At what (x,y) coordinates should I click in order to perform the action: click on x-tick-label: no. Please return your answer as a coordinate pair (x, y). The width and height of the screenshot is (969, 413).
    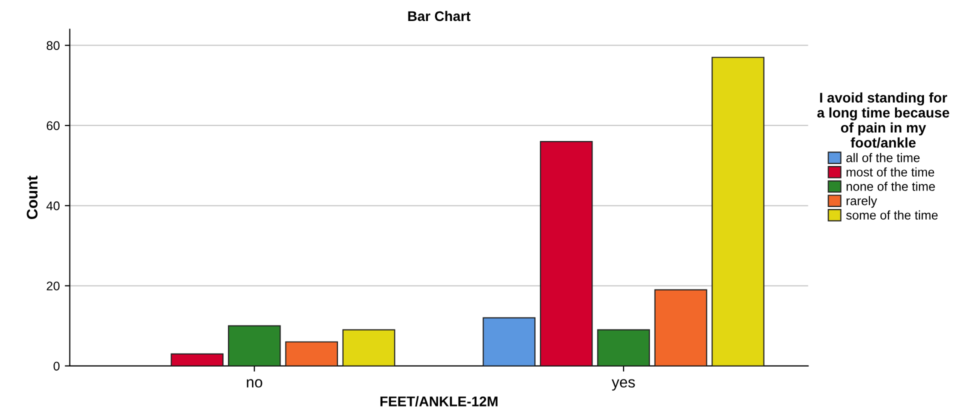
    Looking at the image, I should click on (254, 383).